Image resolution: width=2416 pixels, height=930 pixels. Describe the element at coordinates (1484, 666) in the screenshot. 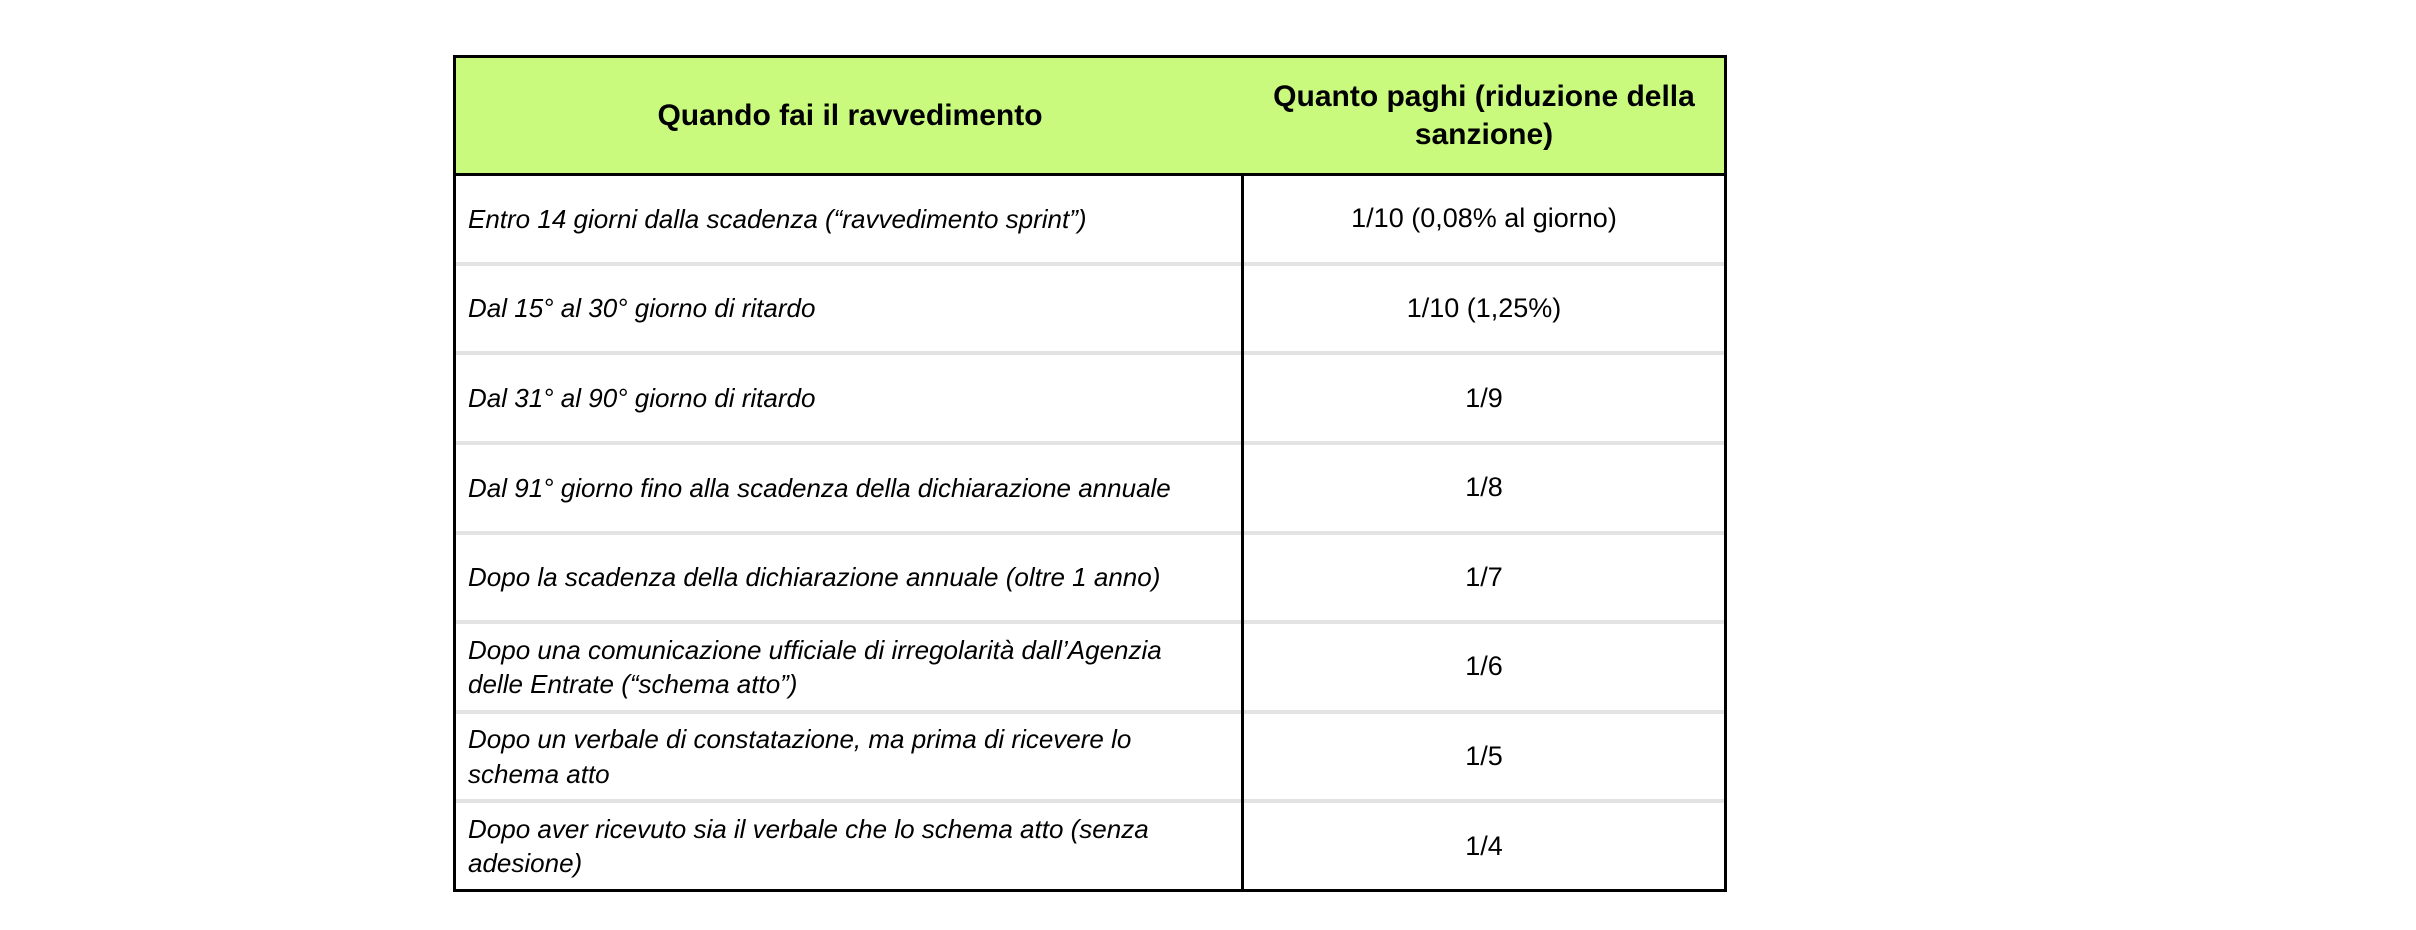

I see `pay-cell: 1/6` at that location.